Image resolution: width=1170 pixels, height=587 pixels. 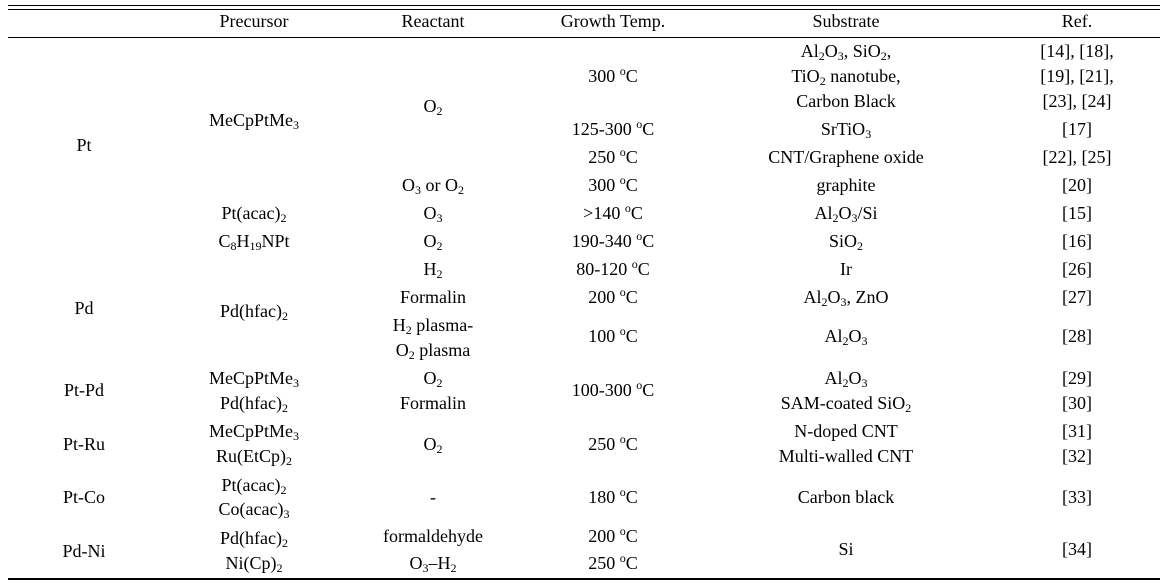 What do you see at coordinates (433, 214) in the screenshot?
I see `reactant-cell: O3` at bounding box center [433, 214].